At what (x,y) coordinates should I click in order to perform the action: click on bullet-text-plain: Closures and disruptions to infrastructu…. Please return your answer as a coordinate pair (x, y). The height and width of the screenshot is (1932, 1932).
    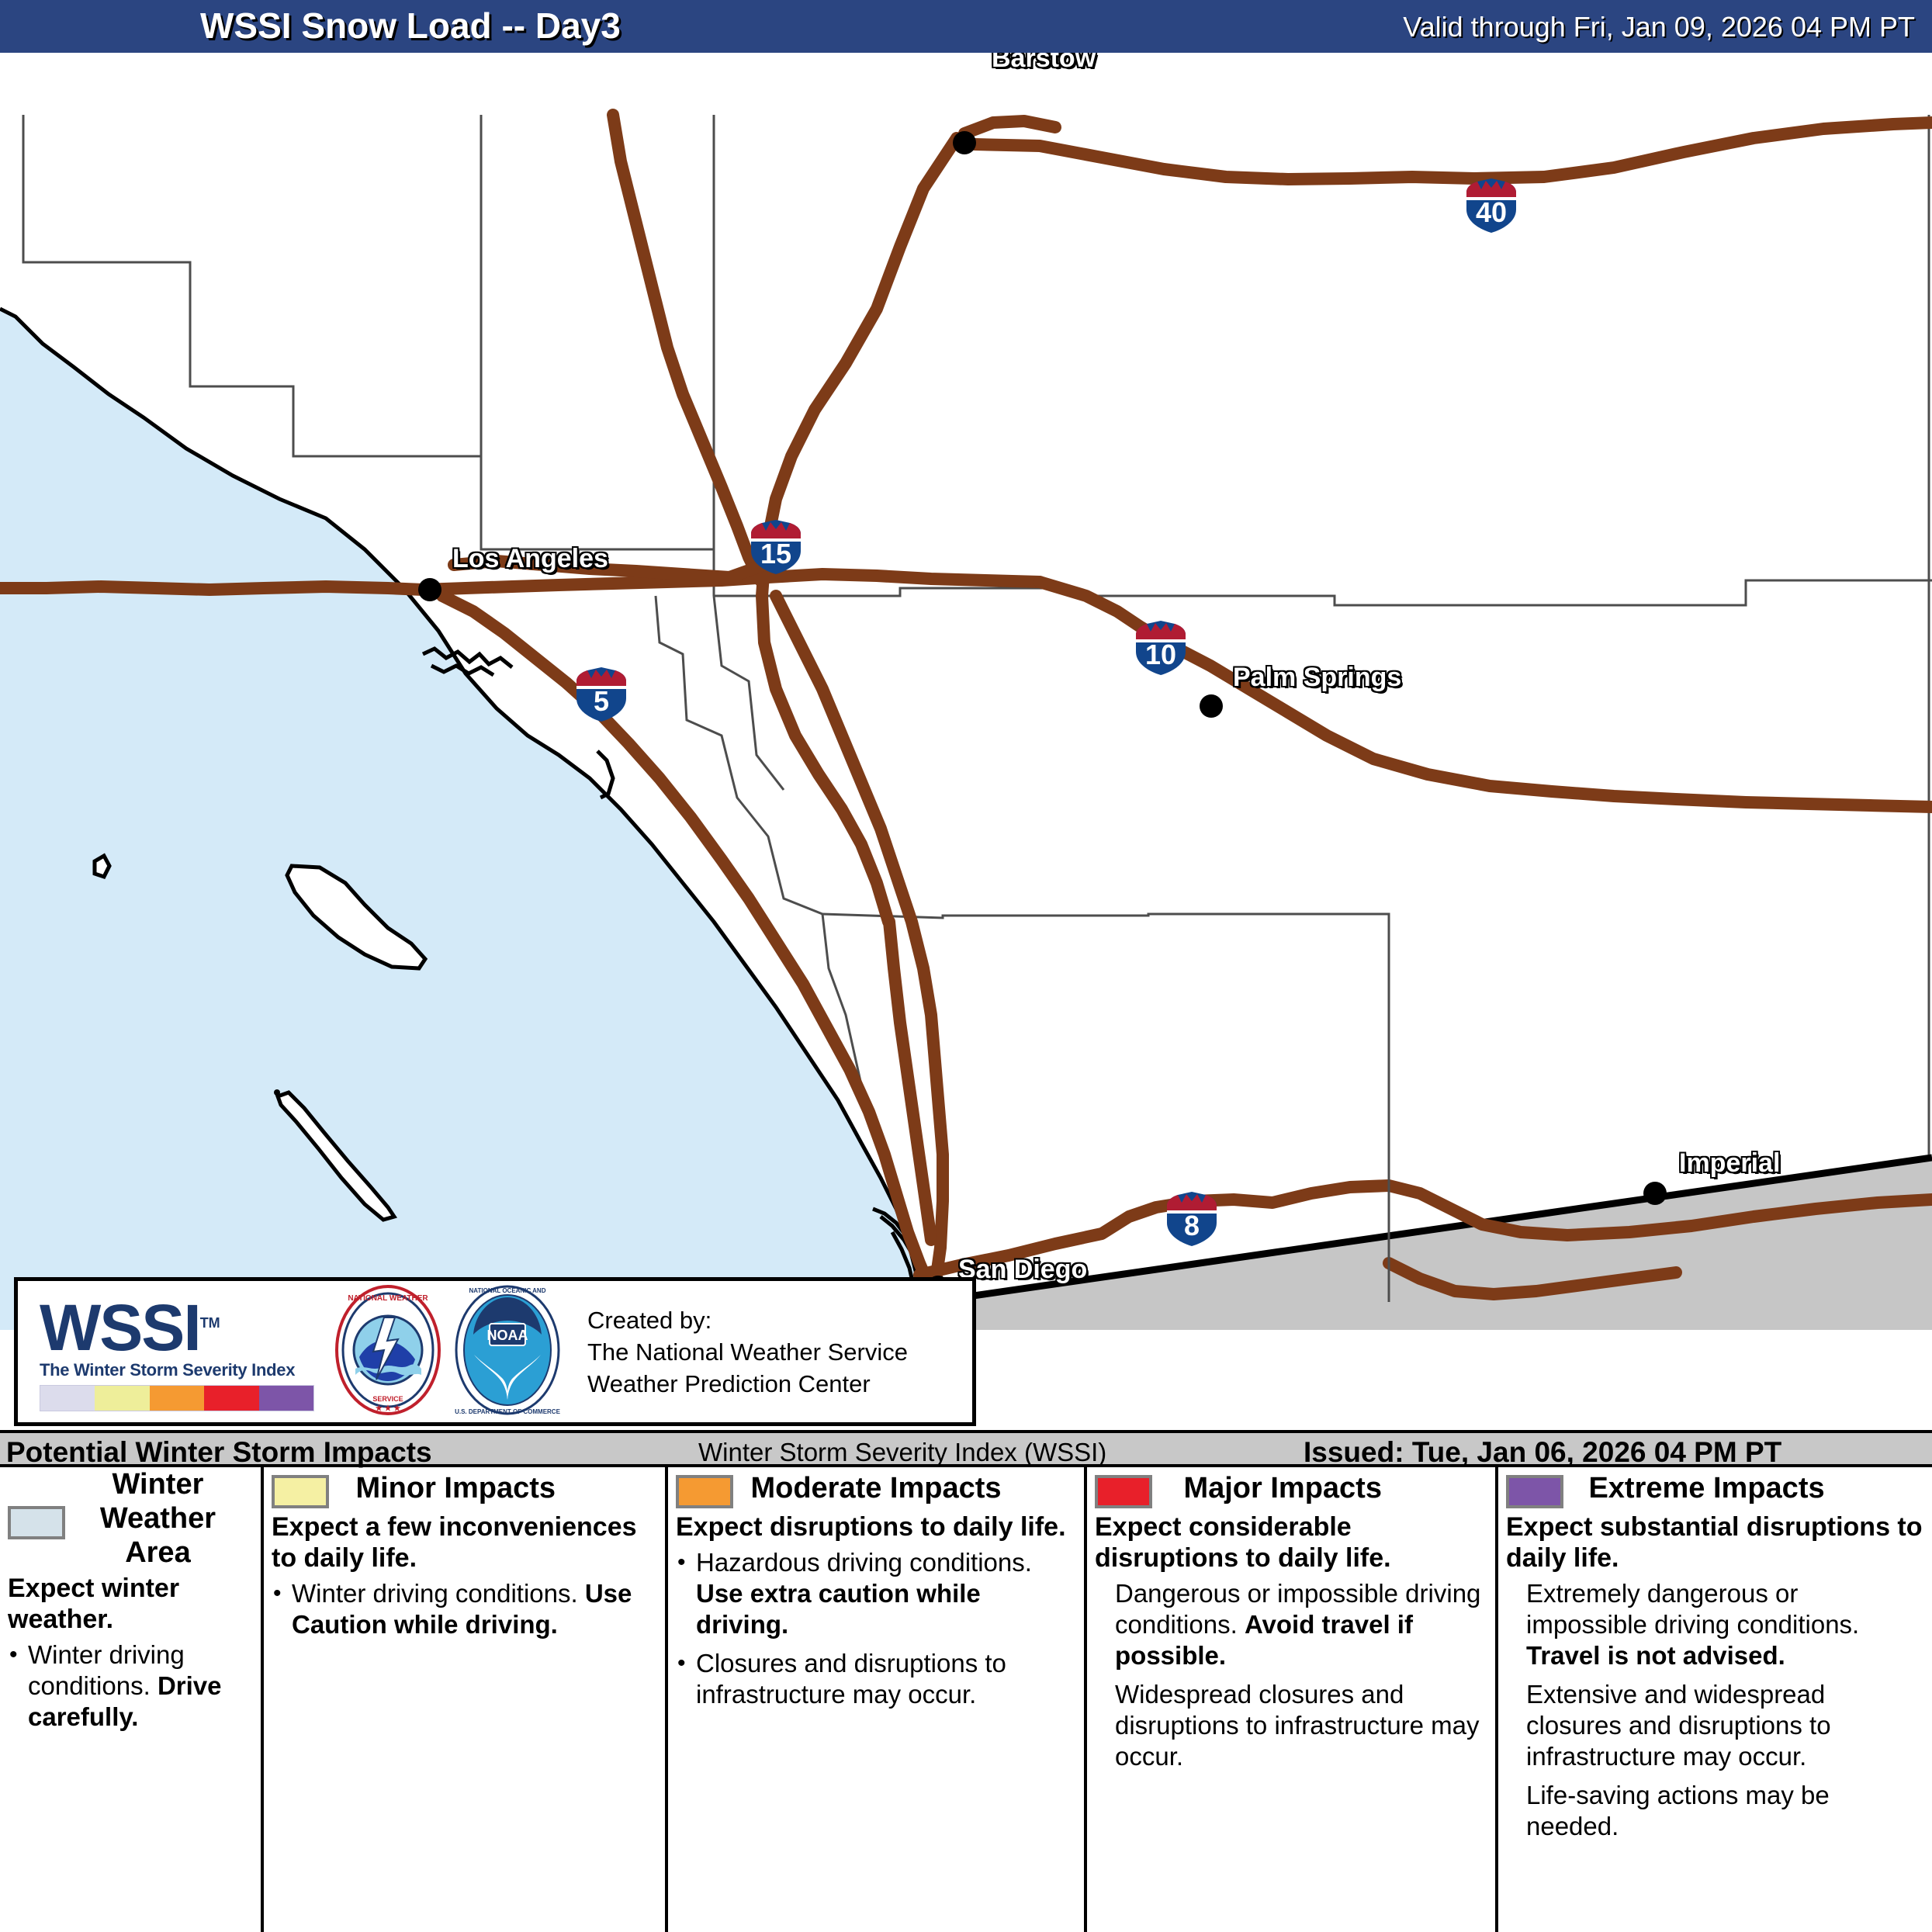
    Looking at the image, I should click on (851, 1679).